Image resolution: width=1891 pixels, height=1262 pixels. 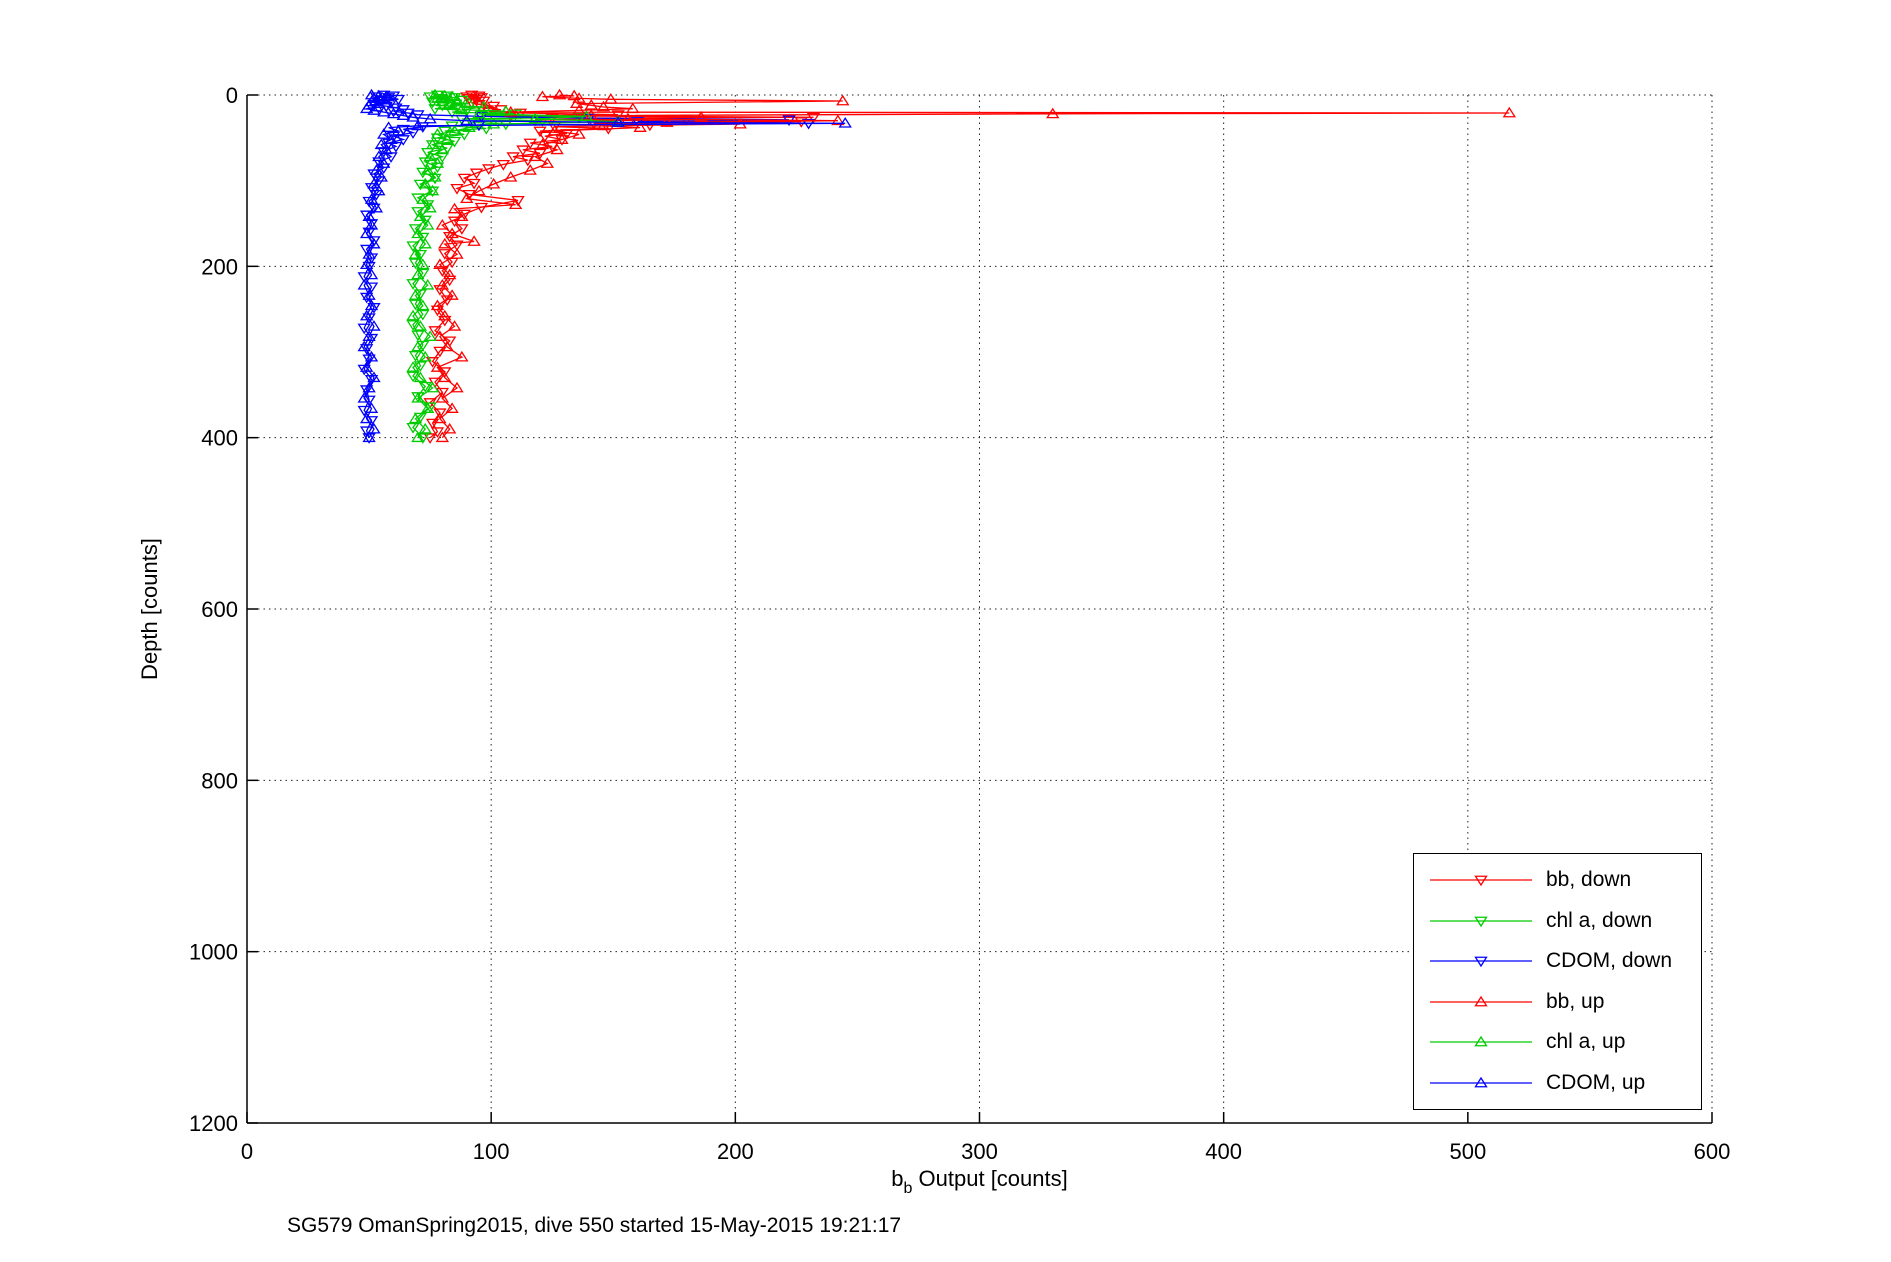 What do you see at coordinates (1599, 920) in the screenshot?
I see `legend-label-chl-a-down: chl a, down` at bounding box center [1599, 920].